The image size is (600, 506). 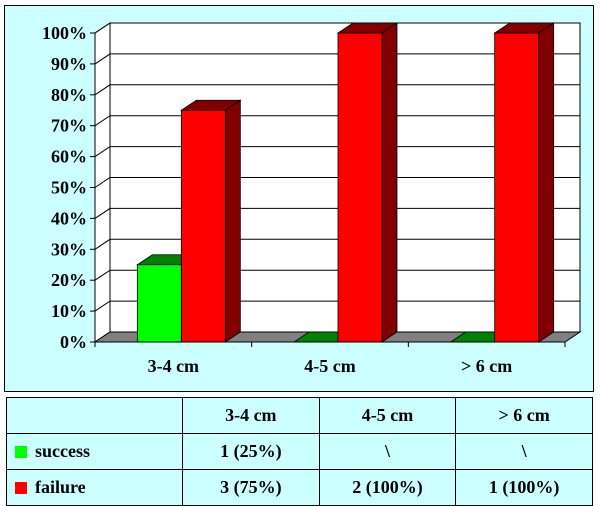 I want to click on table-row: failure 3 (75%) 2 (100%) 1 (100%), so click(x=299, y=487).